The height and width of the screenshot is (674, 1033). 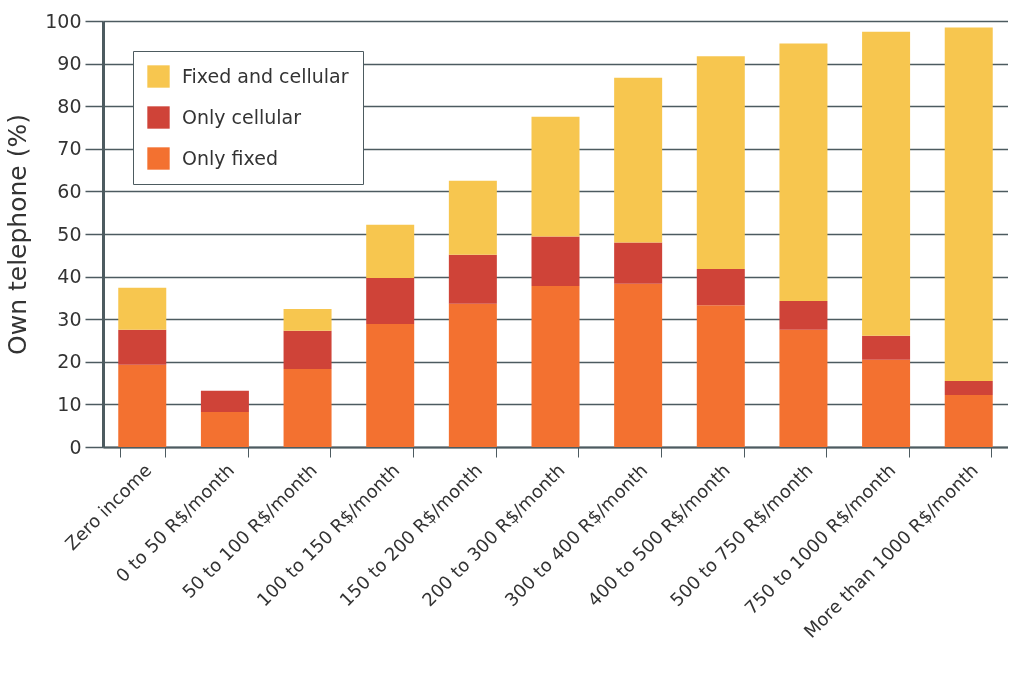 I want to click on y-tick-label: 30, so click(x=69, y=318).